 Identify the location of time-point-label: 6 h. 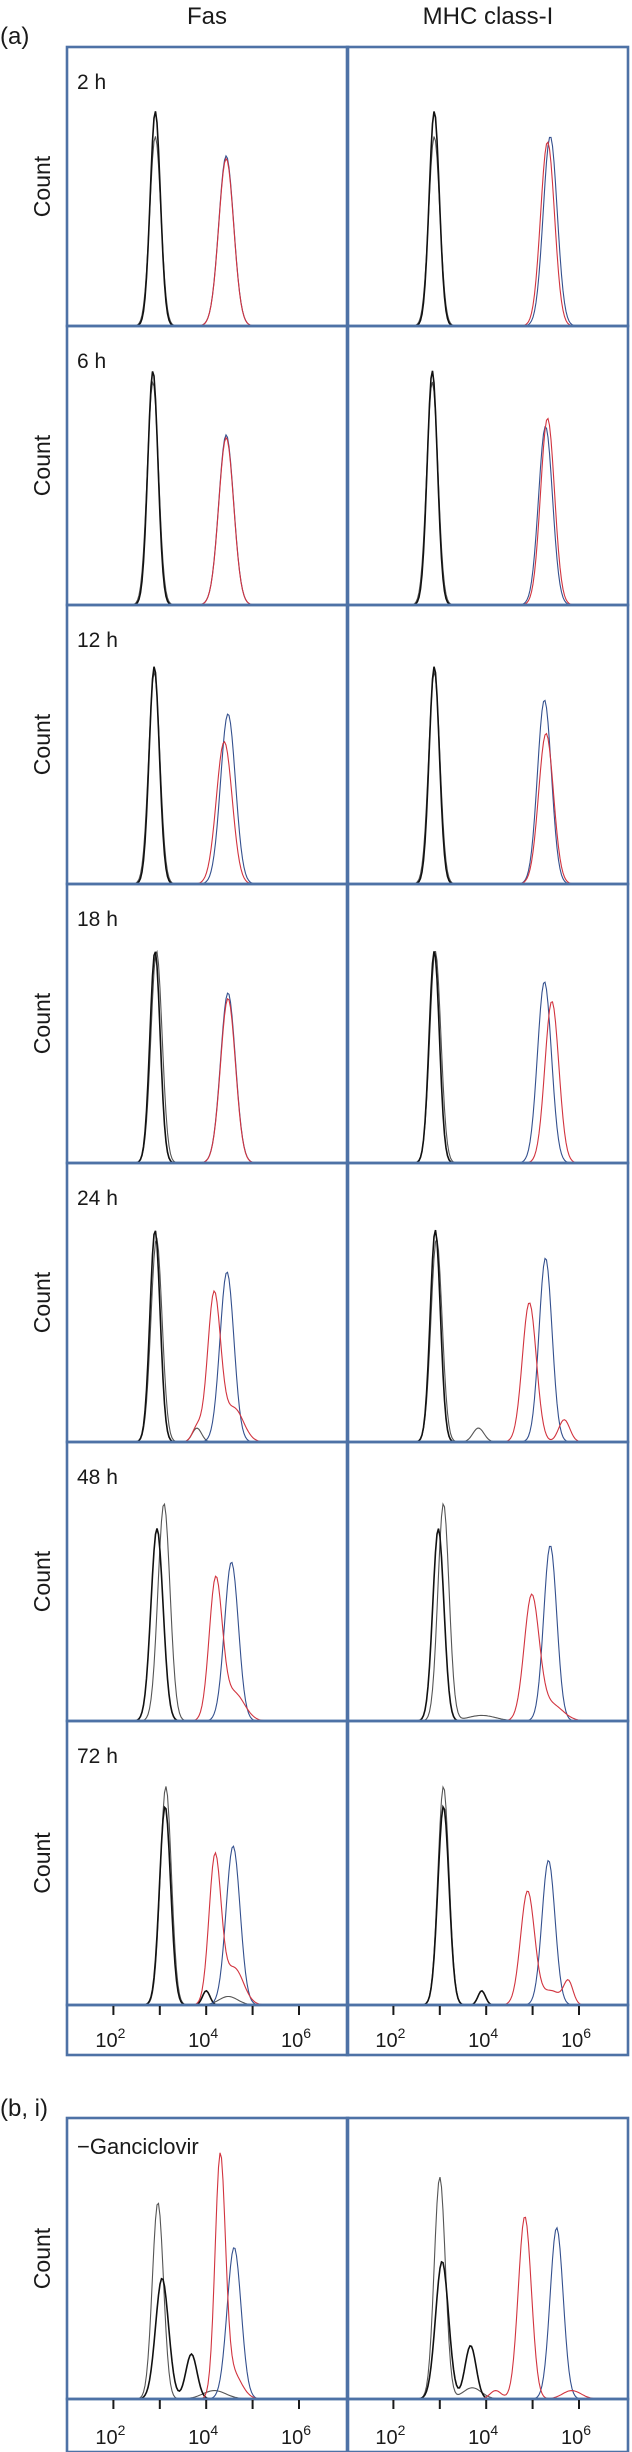
(91, 361).